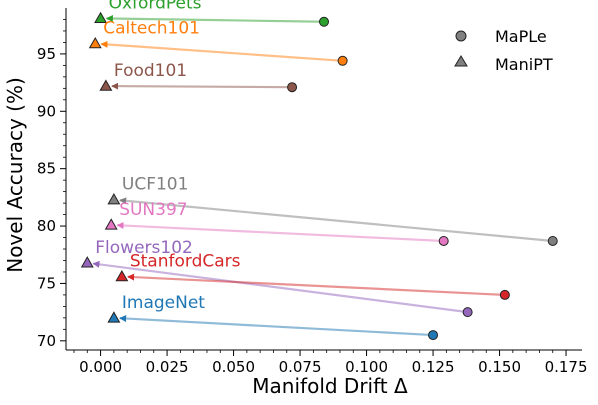 This screenshot has width=598, height=405. What do you see at coordinates (167, 367) in the screenshot?
I see `x-tick-label: 0.025` at bounding box center [167, 367].